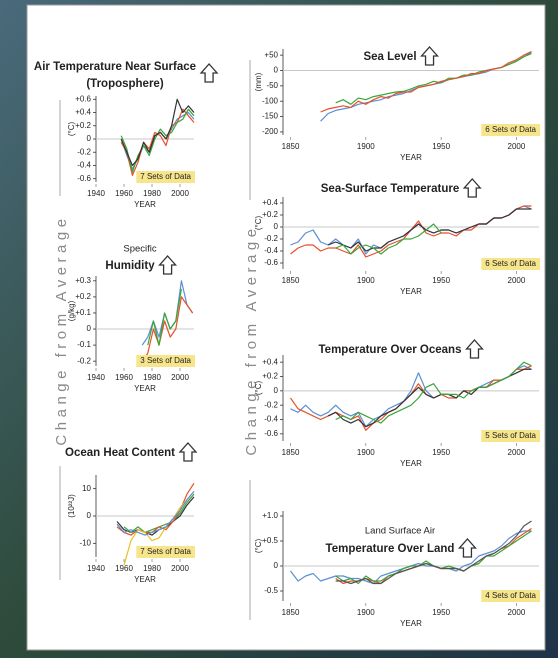 This screenshot has width=558, height=658. Describe the element at coordinates (71, 310) in the screenshot. I see `y-axis-label: (g/kg)` at that location.